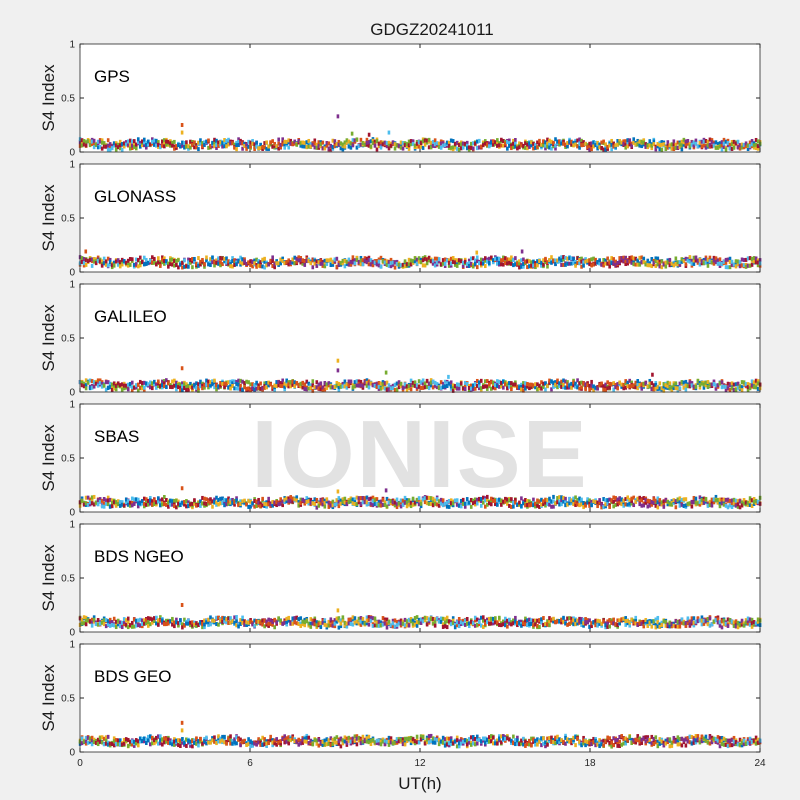  Describe the element at coordinates (72, 633) in the screenshot. I see `y-tick-label: 0` at that location.